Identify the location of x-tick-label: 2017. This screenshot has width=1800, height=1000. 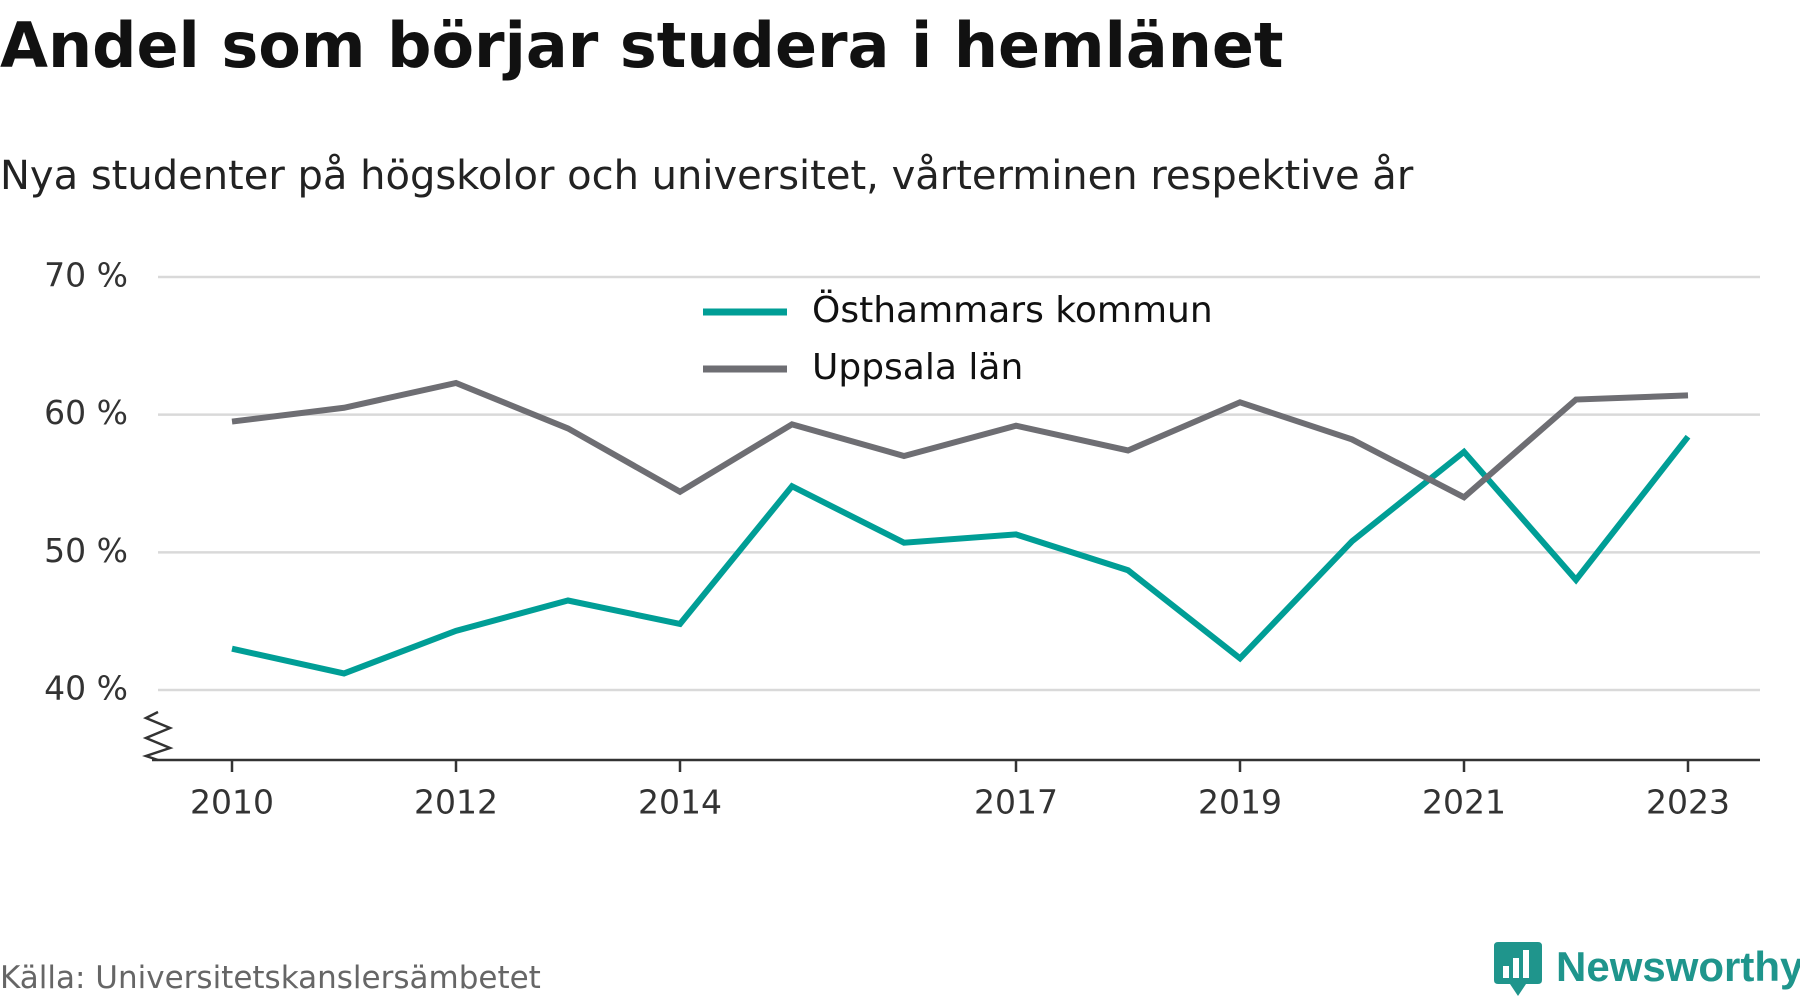
(1016, 802).